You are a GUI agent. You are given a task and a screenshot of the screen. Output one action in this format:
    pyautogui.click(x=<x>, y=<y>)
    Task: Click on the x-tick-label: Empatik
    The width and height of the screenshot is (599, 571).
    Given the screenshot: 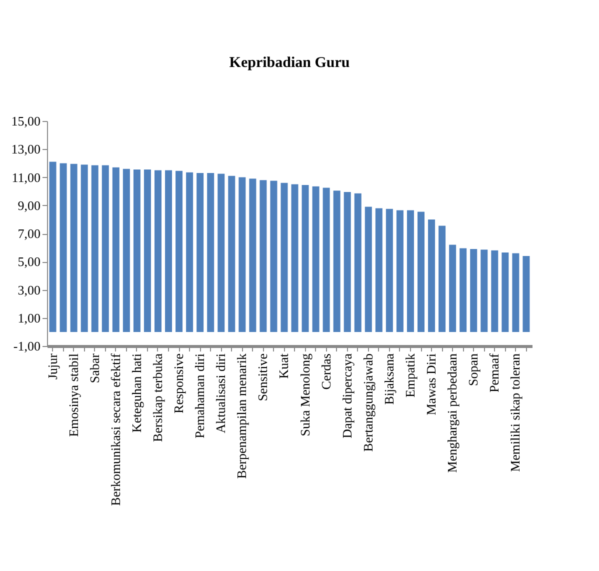 What is the action you would take?
    pyautogui.click(x=410, y=375)
    